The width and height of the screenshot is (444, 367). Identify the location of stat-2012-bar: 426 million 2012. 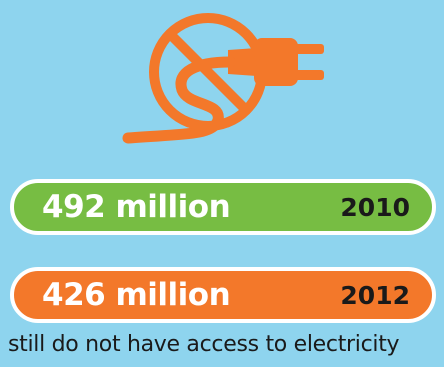
(223, 295).